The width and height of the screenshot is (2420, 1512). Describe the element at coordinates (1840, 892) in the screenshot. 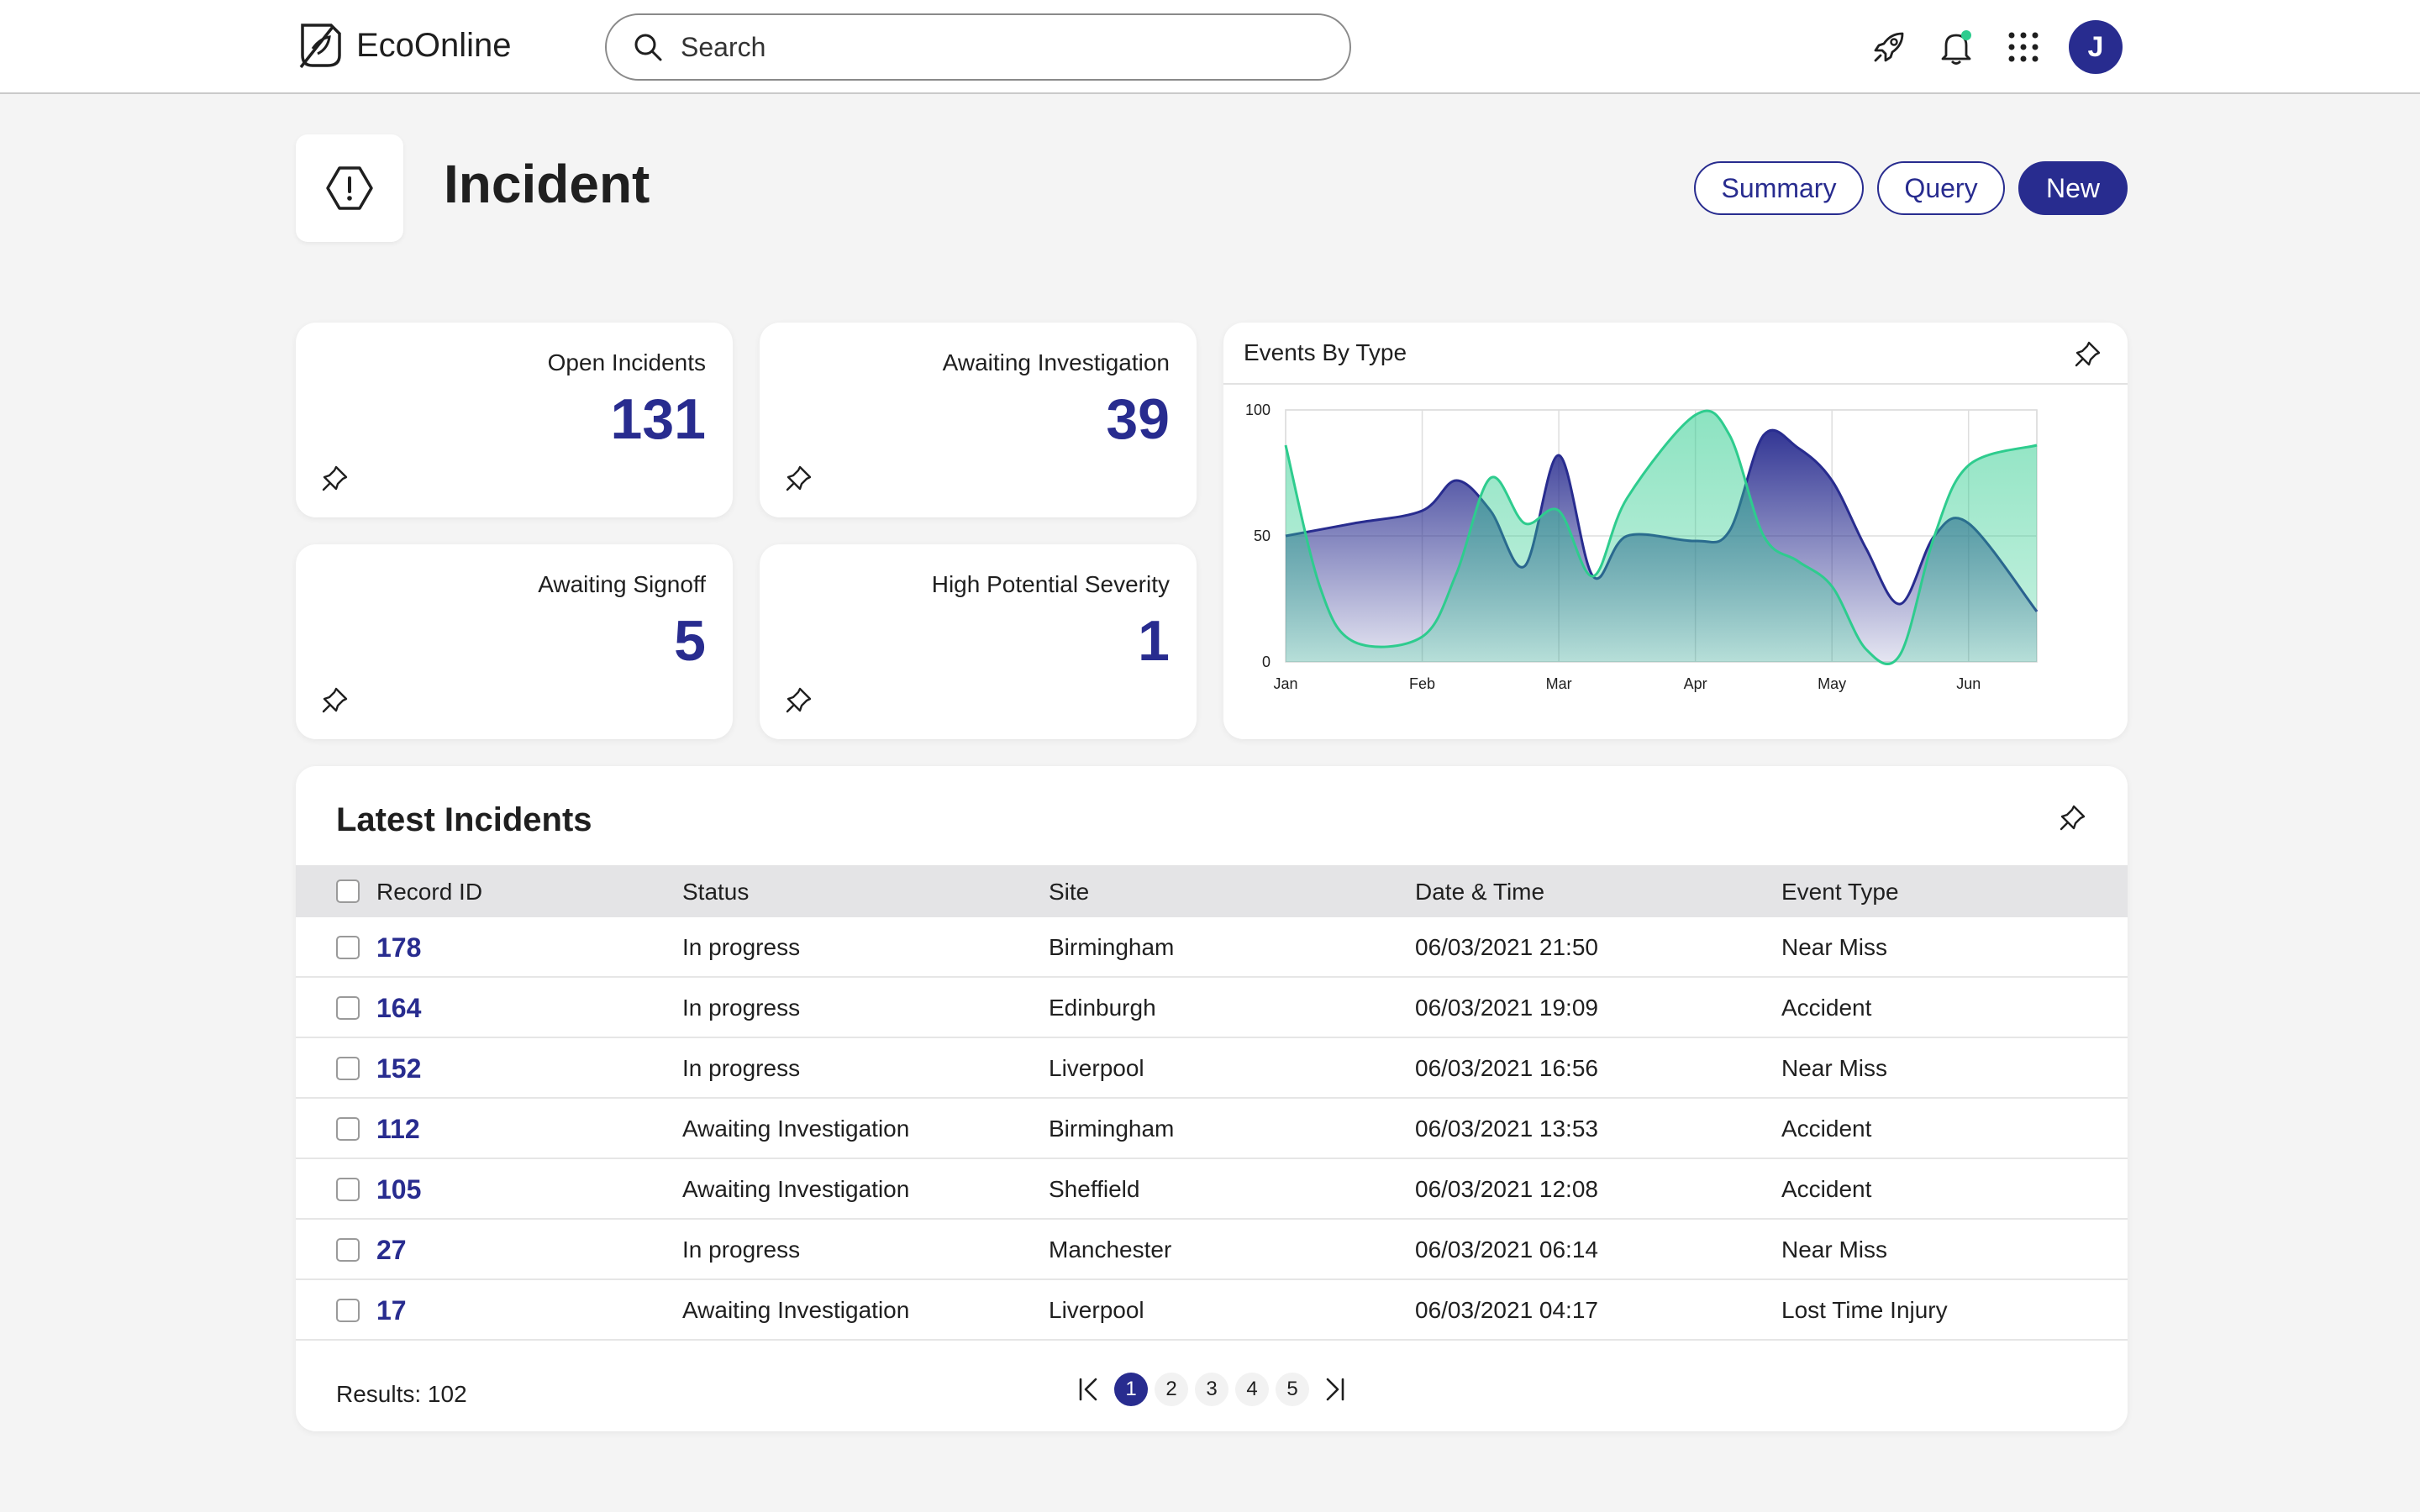

I see `column-header-event-type: Event Type` at that location.